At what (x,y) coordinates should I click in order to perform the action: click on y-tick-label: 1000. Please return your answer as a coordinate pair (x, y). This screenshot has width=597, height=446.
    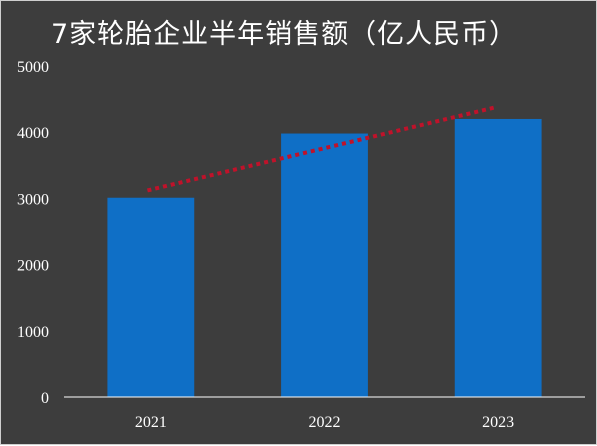
    Looking at the image, I should click on (33, 332).